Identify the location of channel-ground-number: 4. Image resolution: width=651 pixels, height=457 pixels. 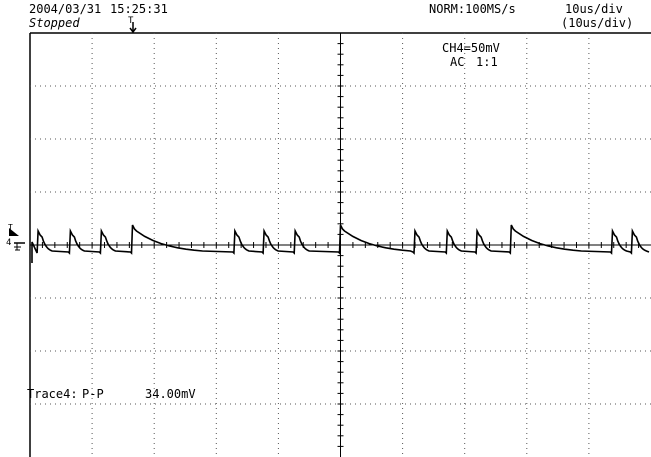
(9, 243).